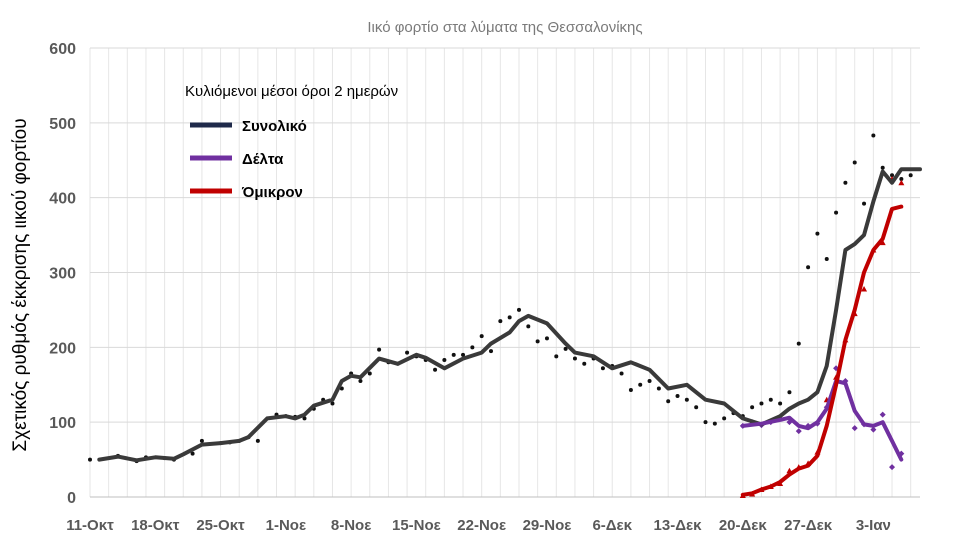 Image resolution: width=960 pixels, height=540 pixels. What do you see at coordinates (220, 525) in the screenshot?
I see `x-tick-label: 25-Οκτ` at bounding box center [220, 525].